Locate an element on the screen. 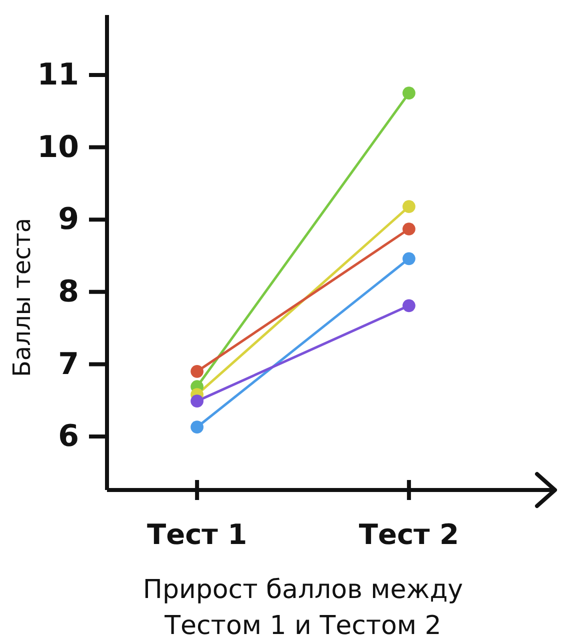 The image size is (563, 644). y-tick-label: 6 is located at coordinates (68, 436).